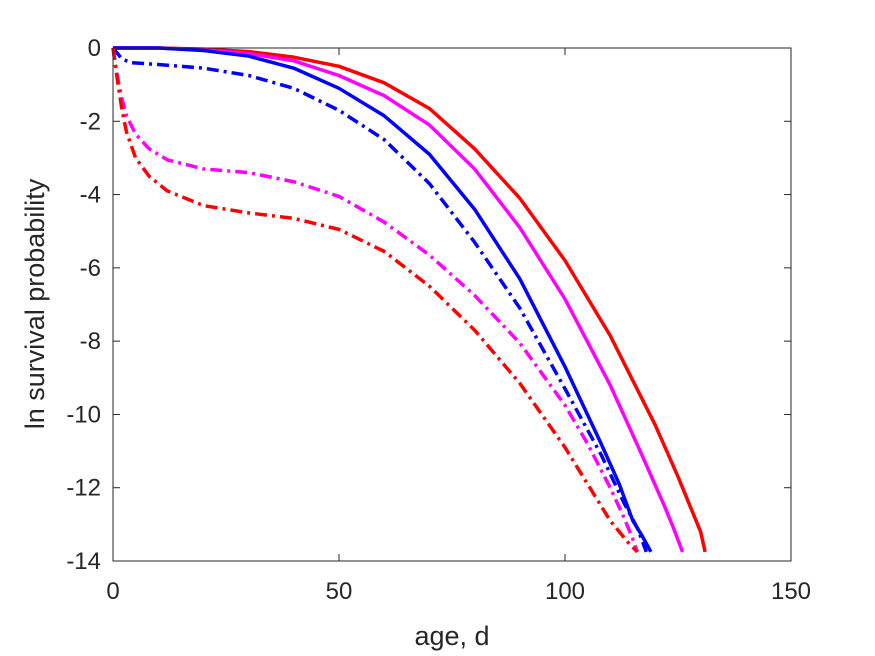 The height and width of the screenshot is (656, 875). What do you see at coordinates (791, 591) in the screenshot?
I see `x-tick-label: 150` at bounding box center [791, 591].